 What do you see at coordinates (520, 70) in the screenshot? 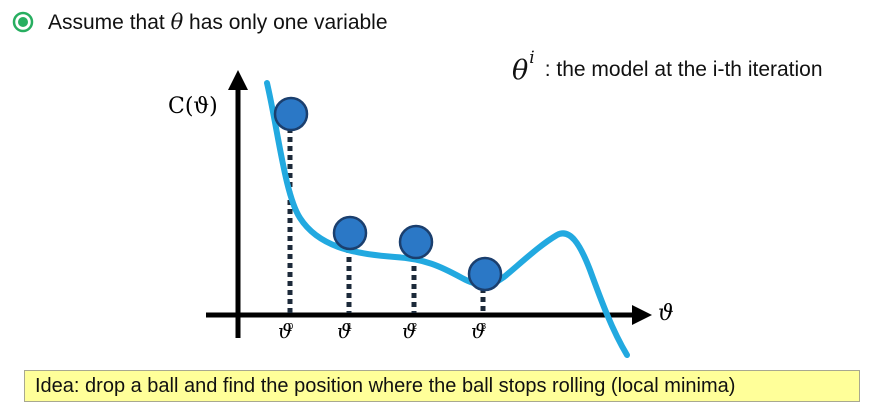
I see `theta-i-symbol: θ` at bounding box center [520, 70].